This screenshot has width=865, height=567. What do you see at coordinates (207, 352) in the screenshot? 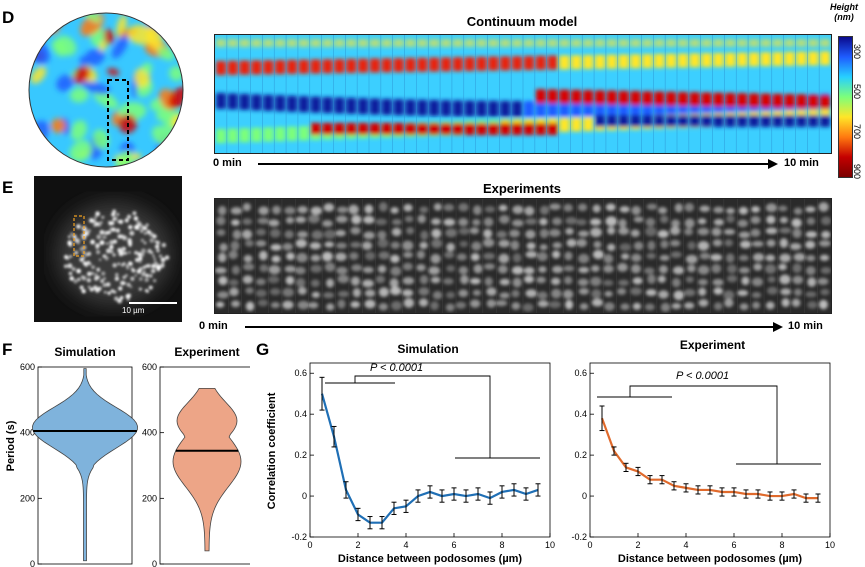
I see `violin-exp-title: Experiment` at bounding box center [207, 352].